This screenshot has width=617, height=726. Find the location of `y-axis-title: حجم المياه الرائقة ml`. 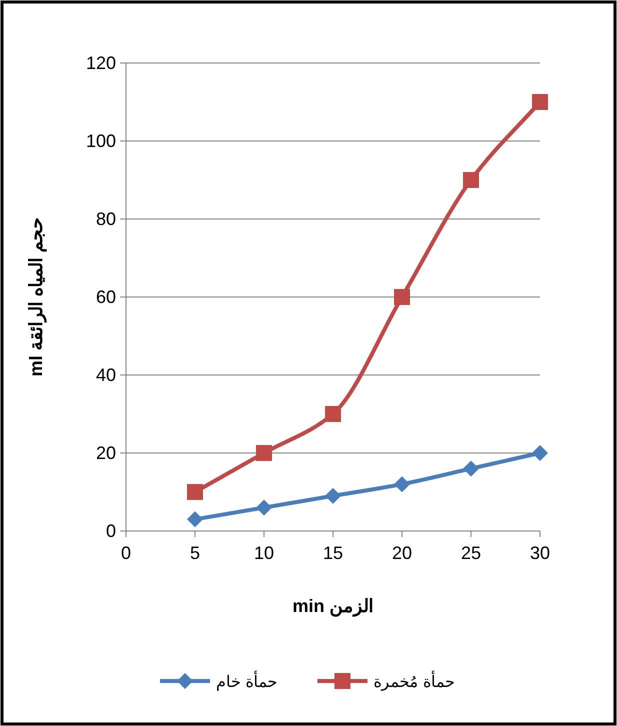

y-axis-title: حجم المياه الرائقة ml is located at coordinates (36, 297).